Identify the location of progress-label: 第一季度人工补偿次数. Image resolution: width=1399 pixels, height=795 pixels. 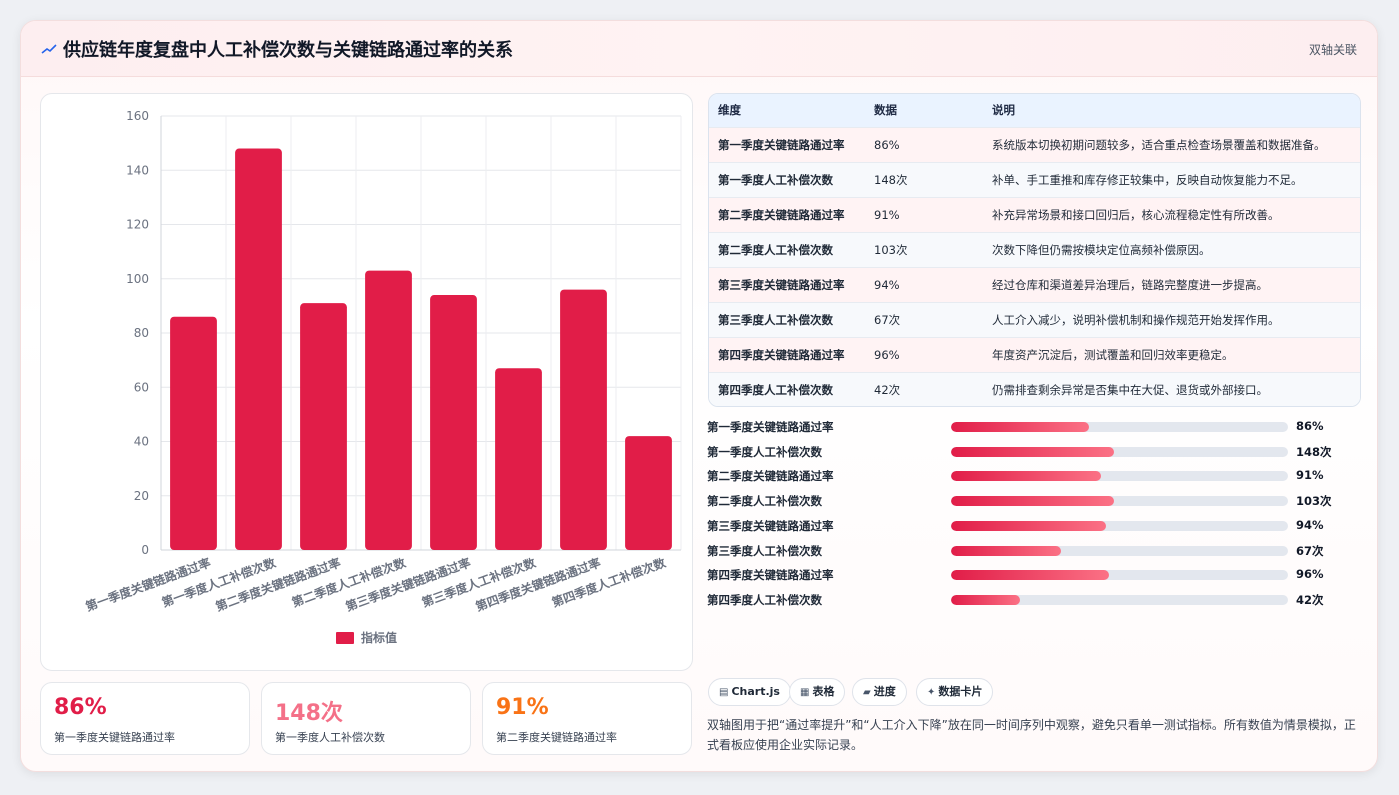
(764, 451).